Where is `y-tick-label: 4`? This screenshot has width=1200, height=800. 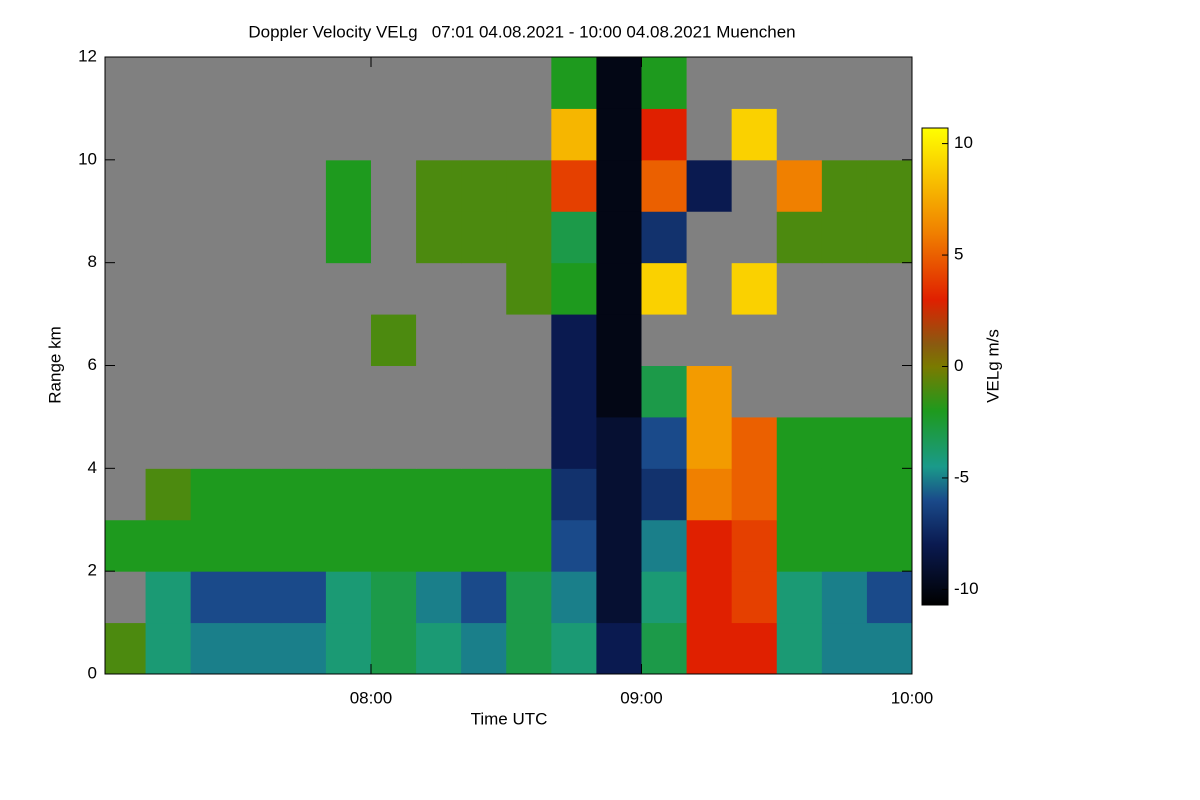
y-tick-label: 4 is located at coordinates (92, 467).